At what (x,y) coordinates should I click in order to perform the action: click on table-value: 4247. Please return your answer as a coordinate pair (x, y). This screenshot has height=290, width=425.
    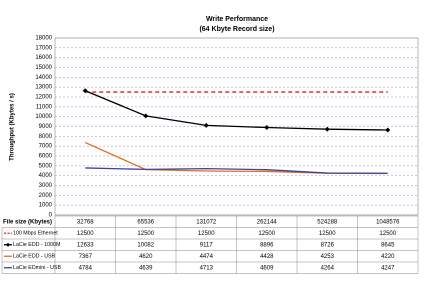
    Looking at the image, I should click on (388, 268).